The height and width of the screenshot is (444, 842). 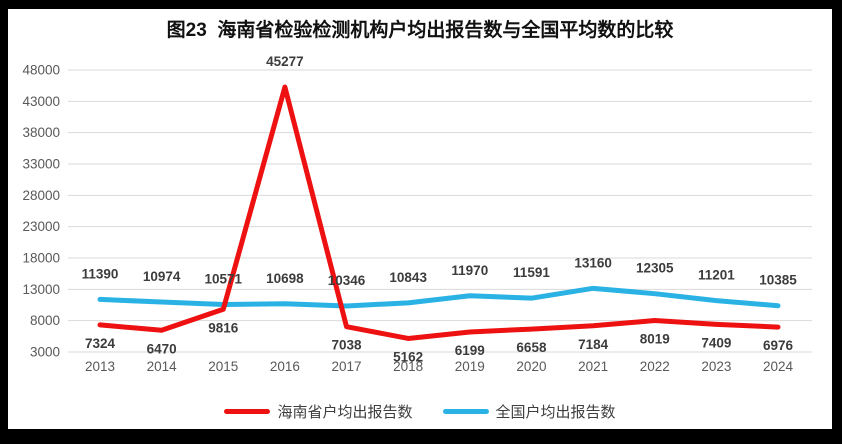 I want to click on data-label-national: 13160, so click(x=593, y=262).